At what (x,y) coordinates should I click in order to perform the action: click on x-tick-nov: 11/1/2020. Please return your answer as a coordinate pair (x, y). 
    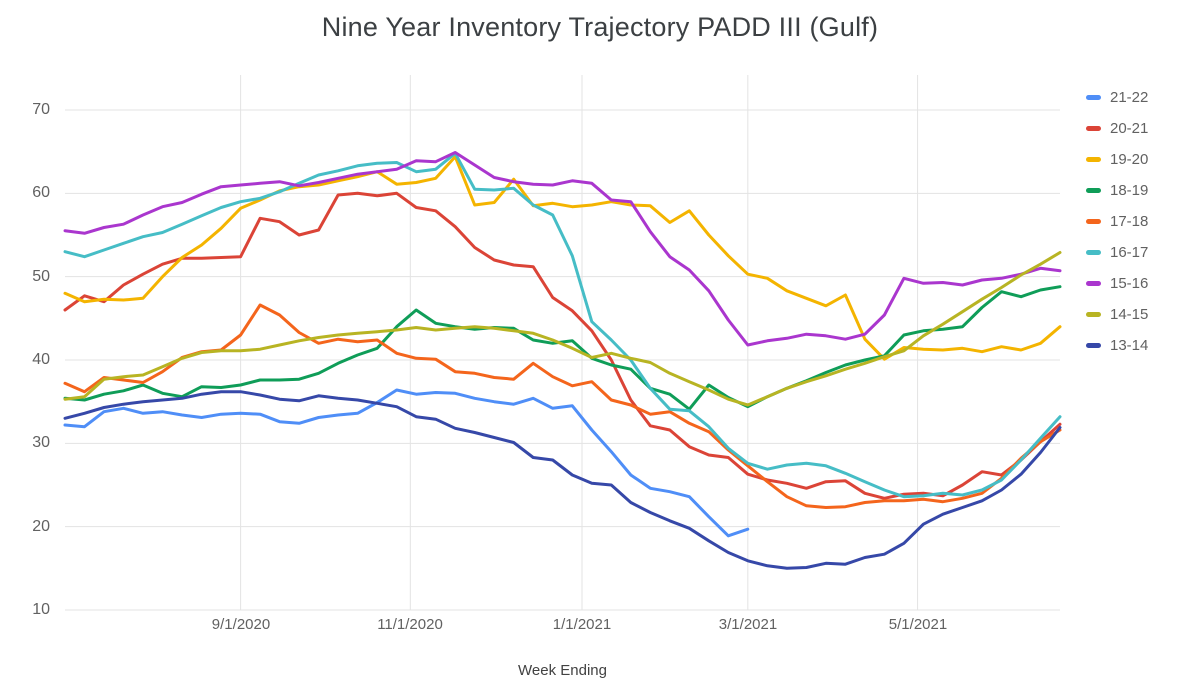
    Looking at the image, I should click on (410, 624).